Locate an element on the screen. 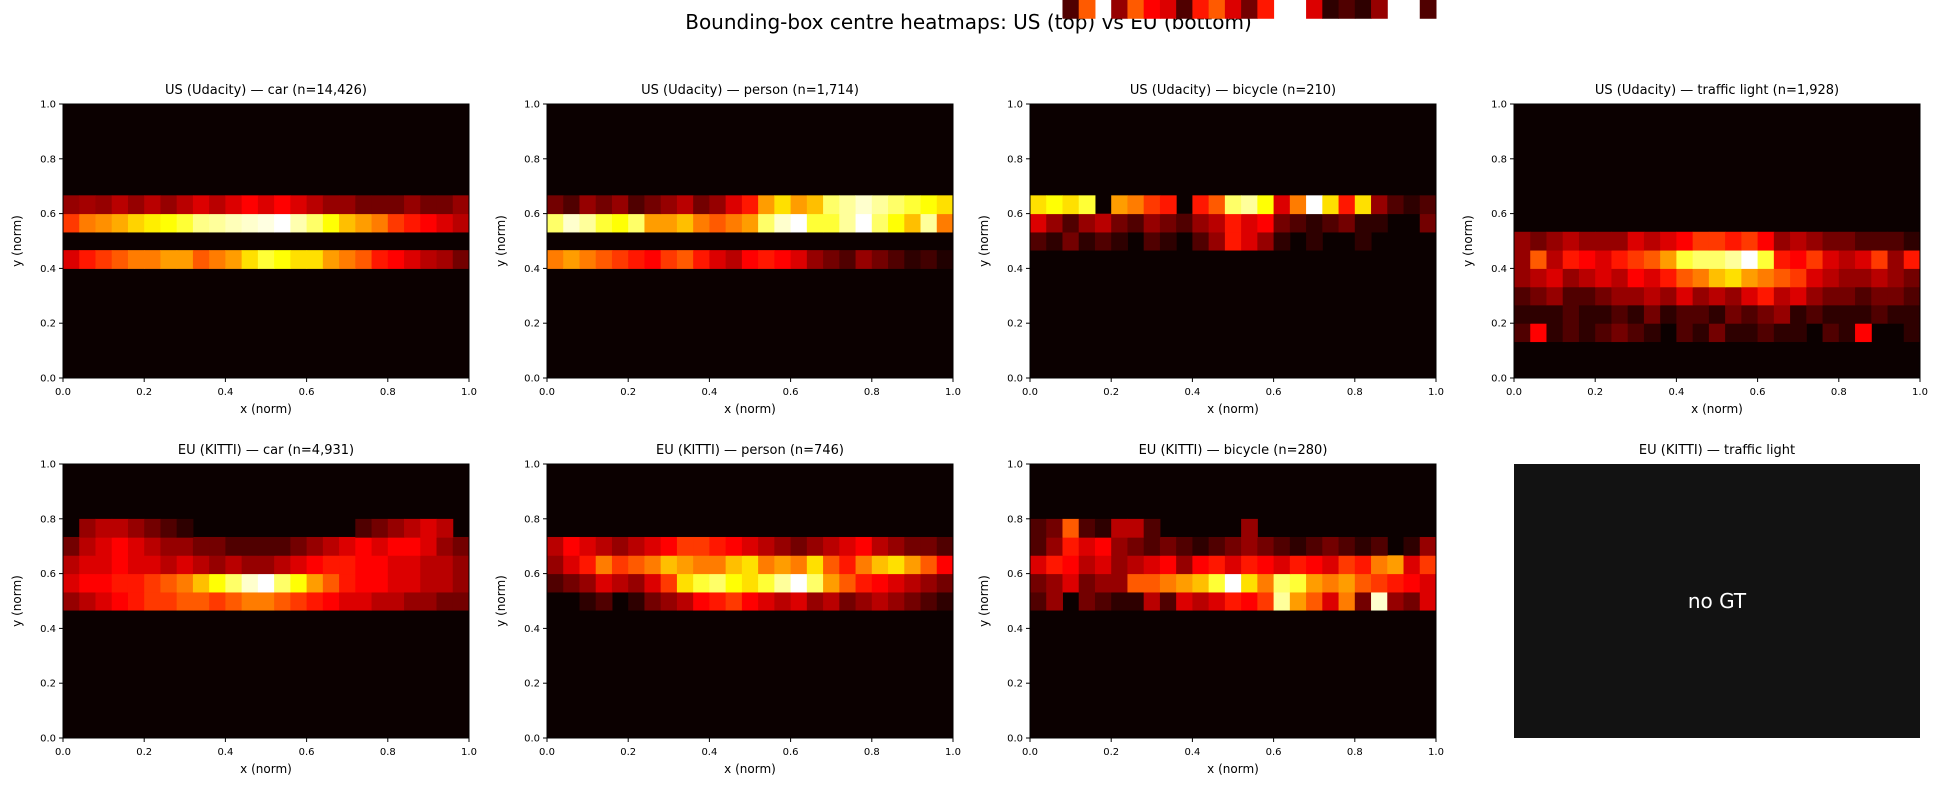  x-tick-label: 0.0 is located at coordinates (1030, 752).